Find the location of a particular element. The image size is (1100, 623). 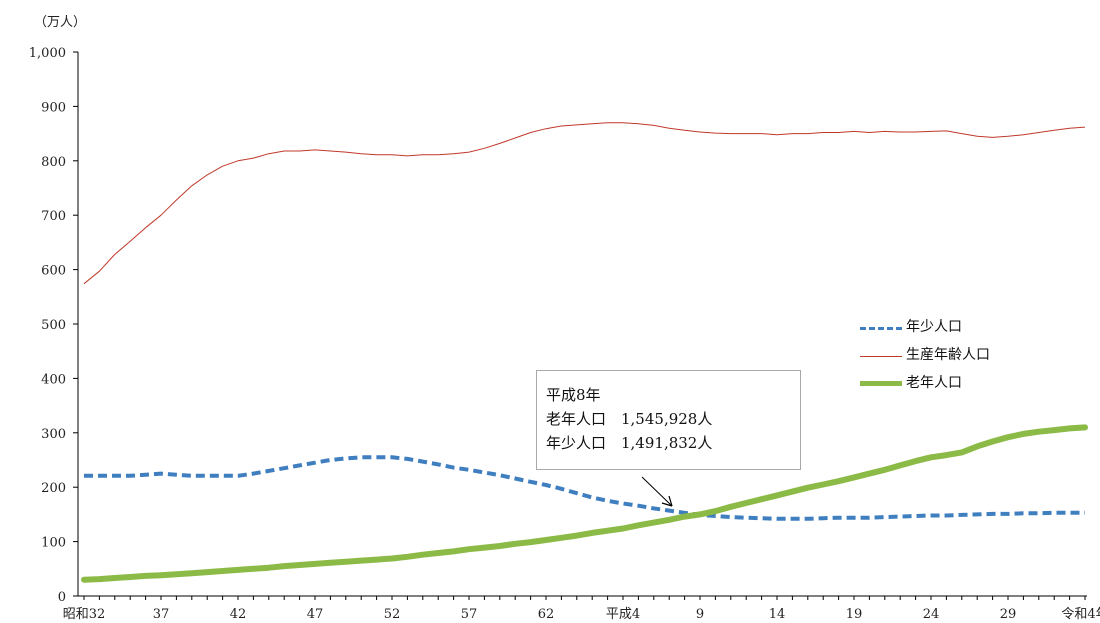

y-tick-label: 400 is located at coordinates (53, 379).